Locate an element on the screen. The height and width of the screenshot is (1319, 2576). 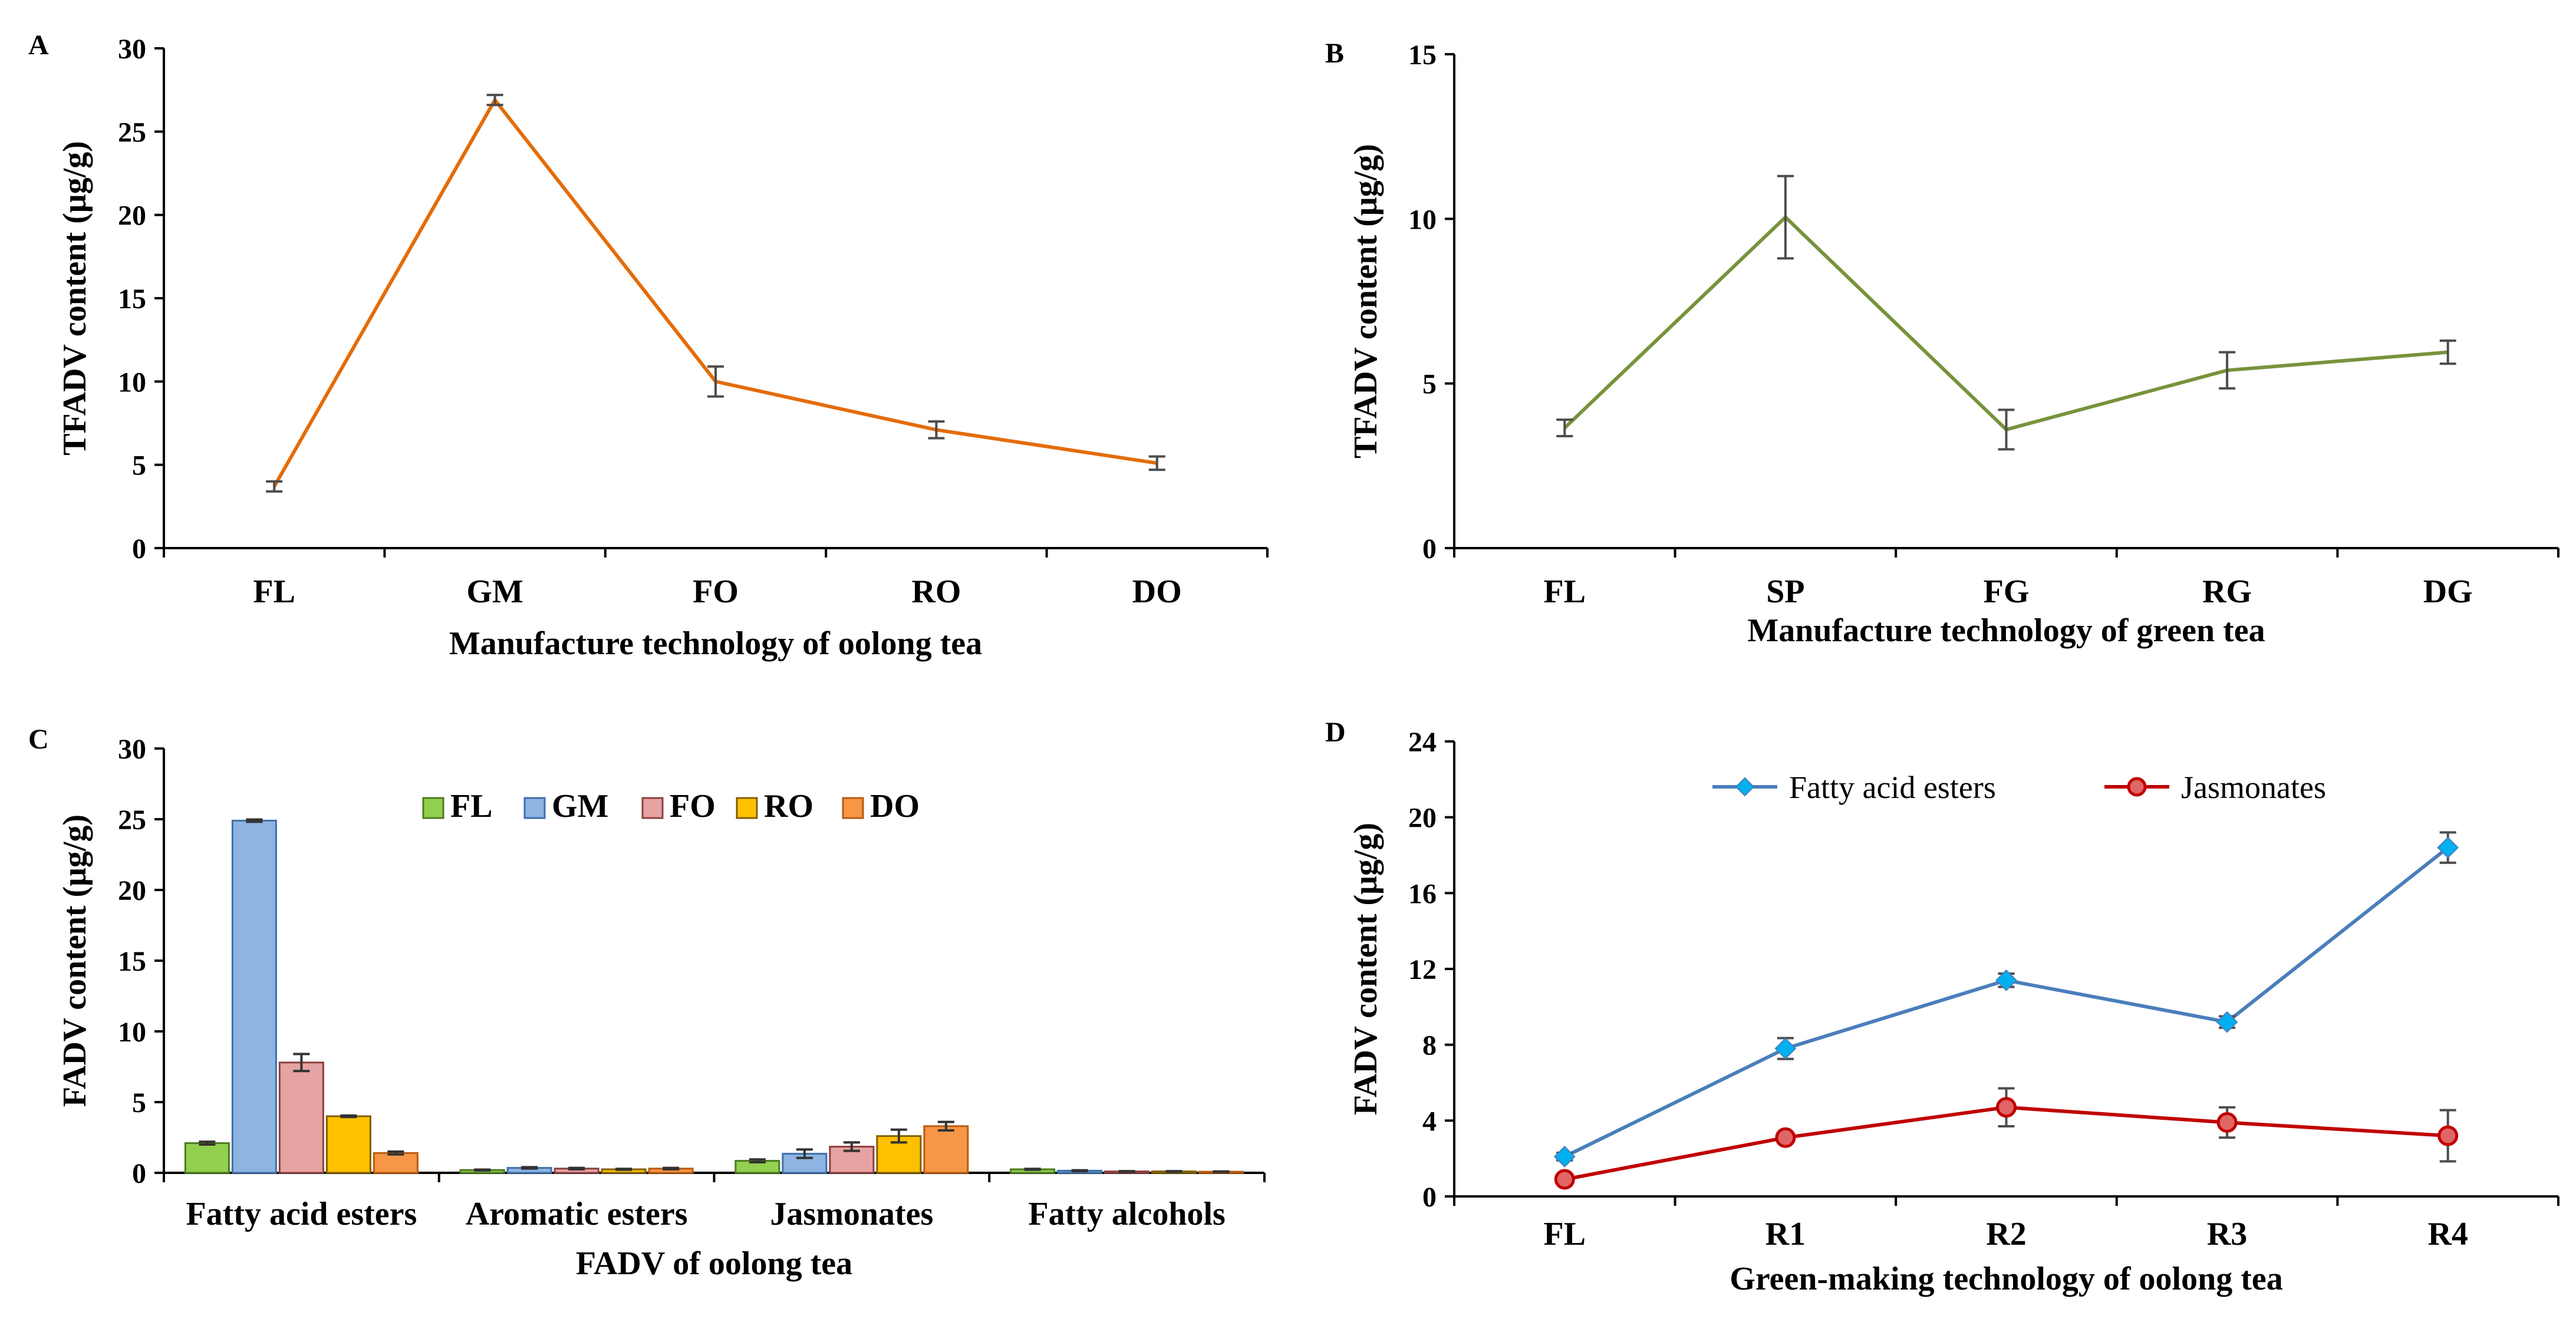
x-tick-label: R2 is located at coordinates (2006, 1234).